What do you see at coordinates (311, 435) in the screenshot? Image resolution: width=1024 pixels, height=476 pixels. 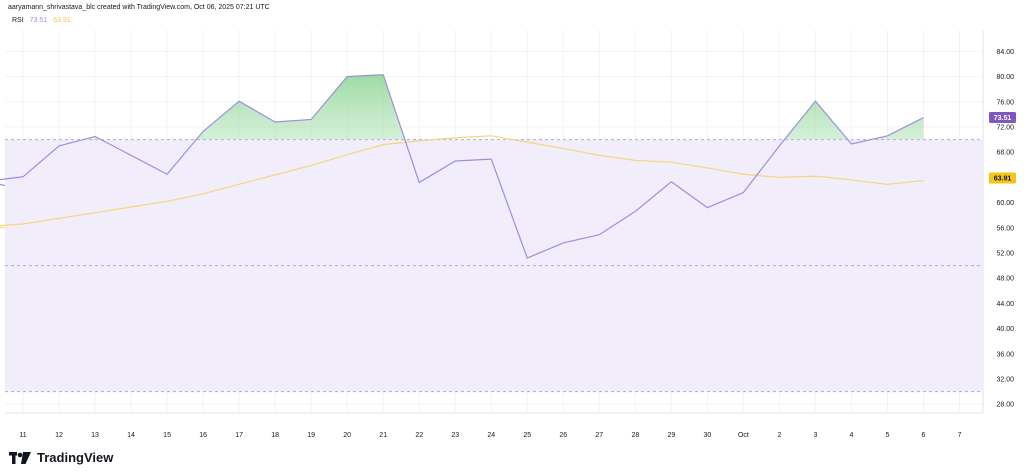 I see `x-tick-label: 19` at bounding box center [311, 435].